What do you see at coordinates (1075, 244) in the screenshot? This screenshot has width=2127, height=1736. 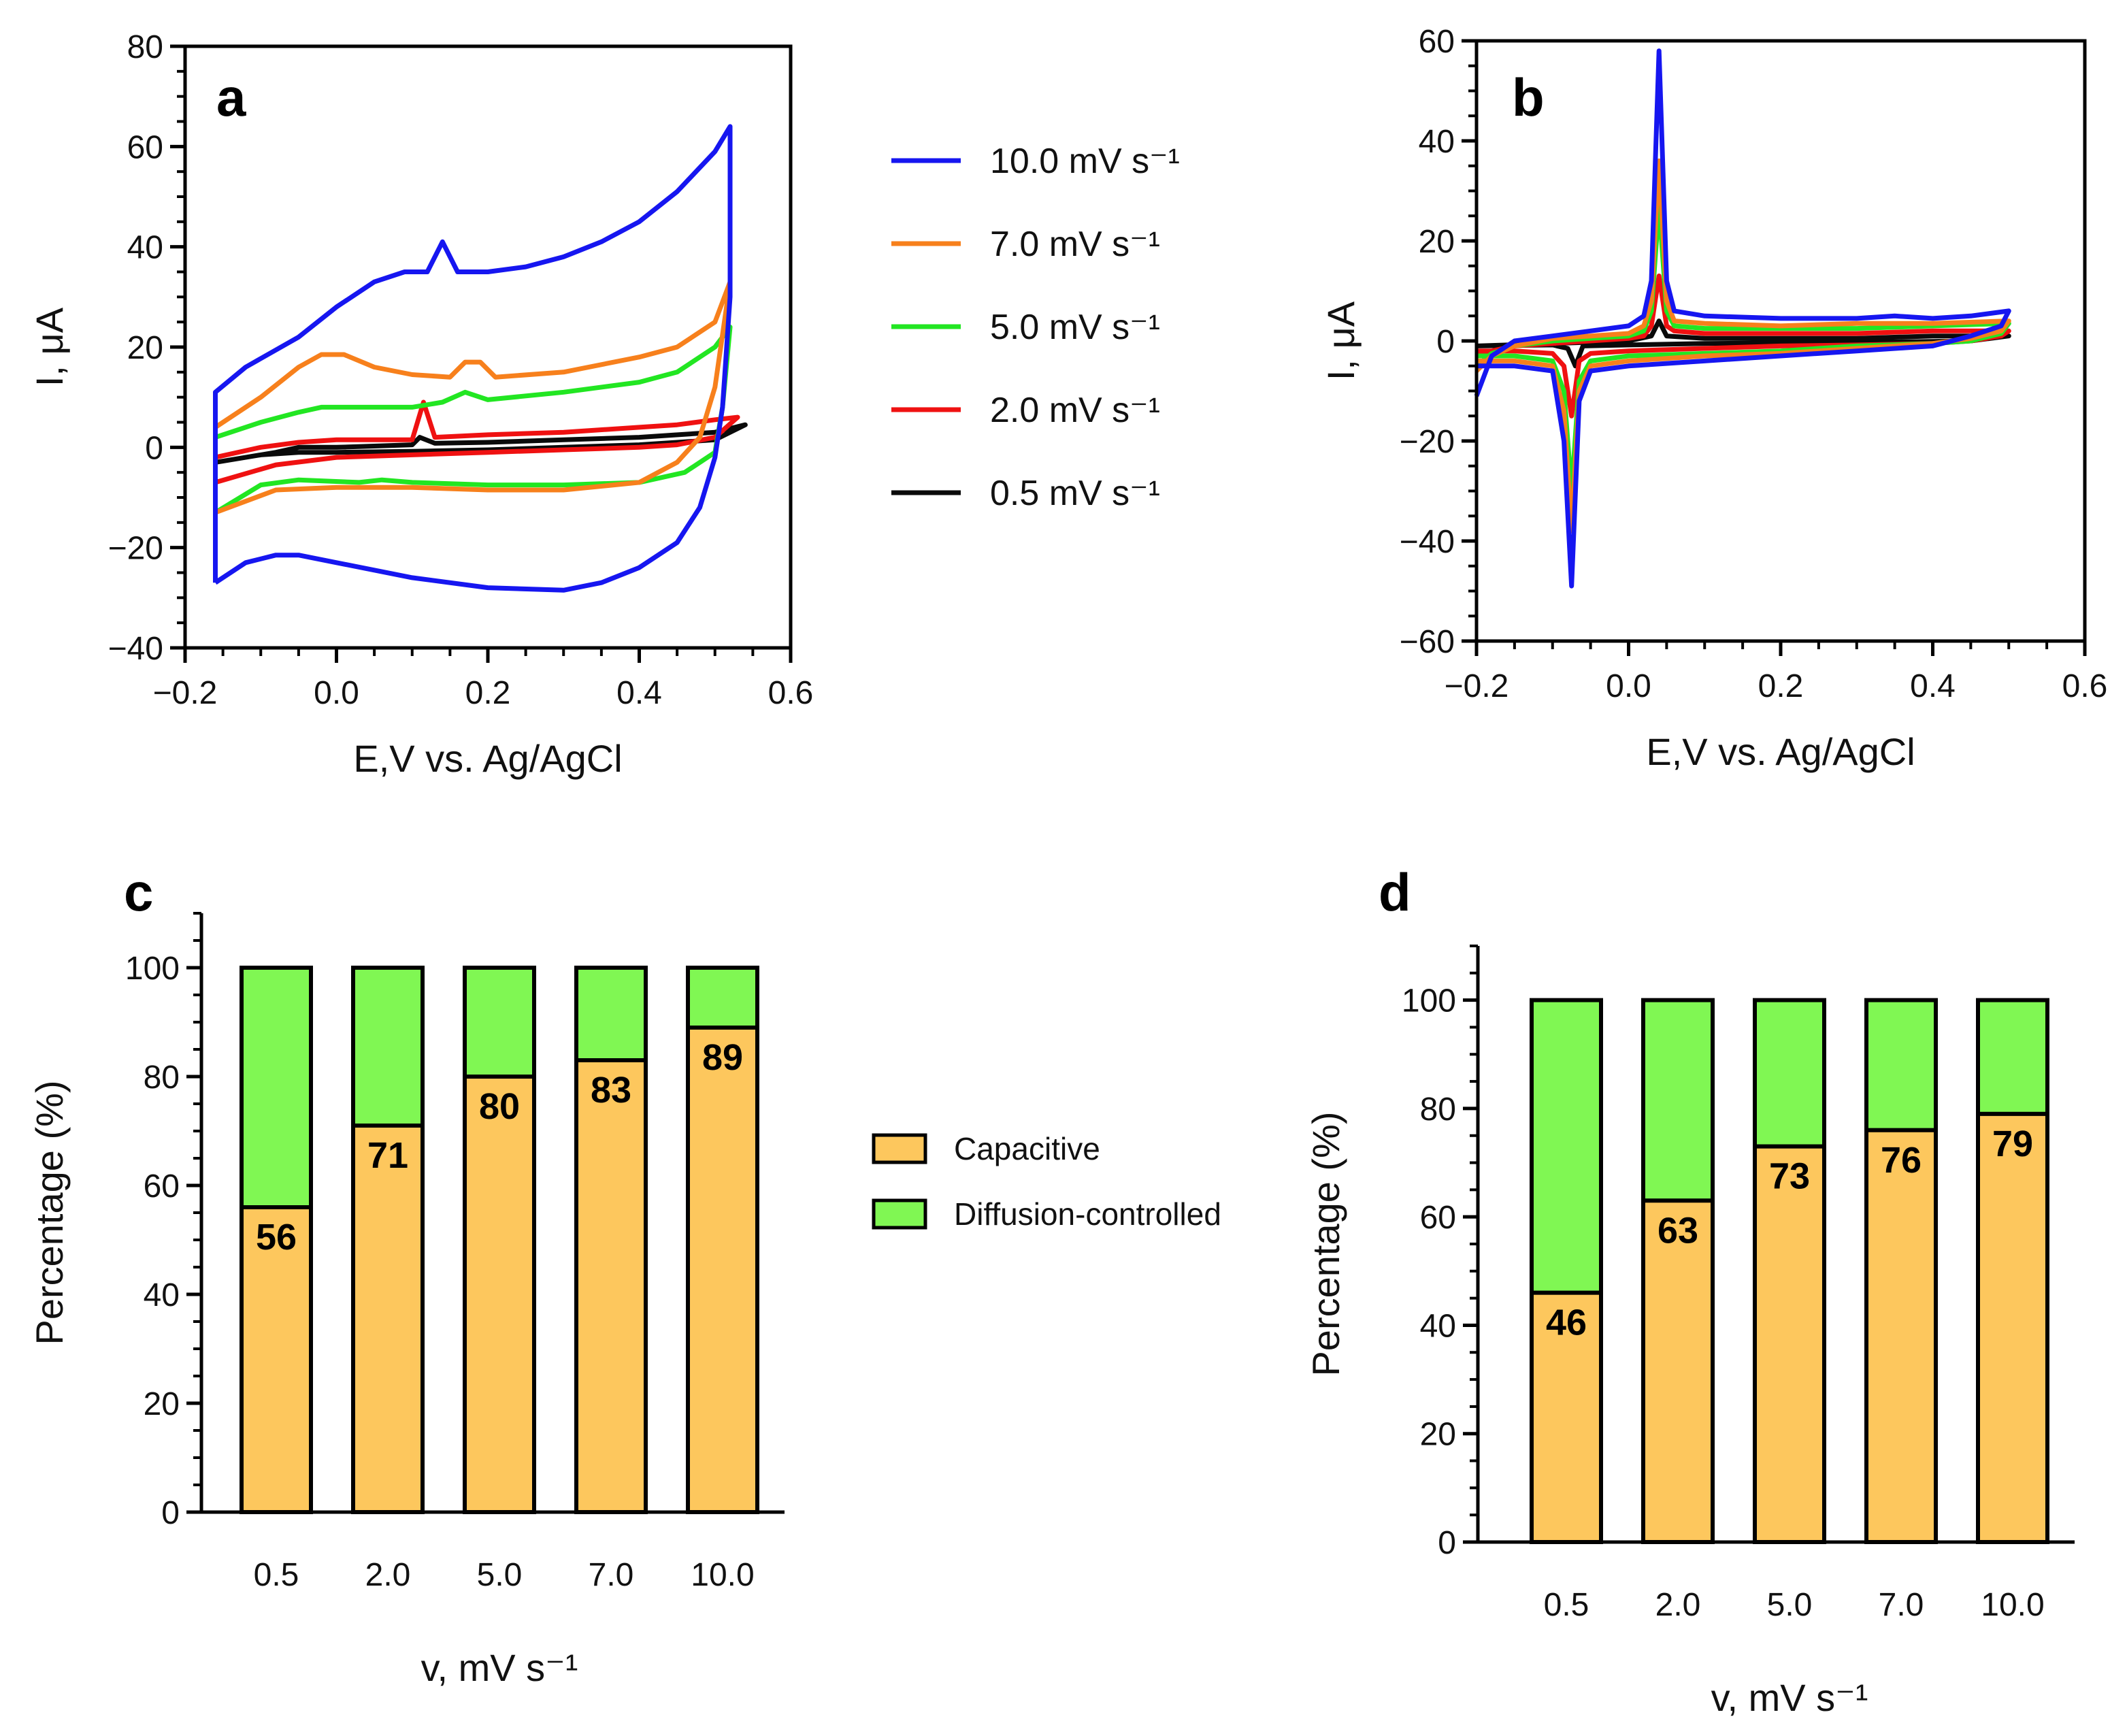 I see `legend-item-label: 7.0 mV s⁻¹` at bounding box center [1075, 244].